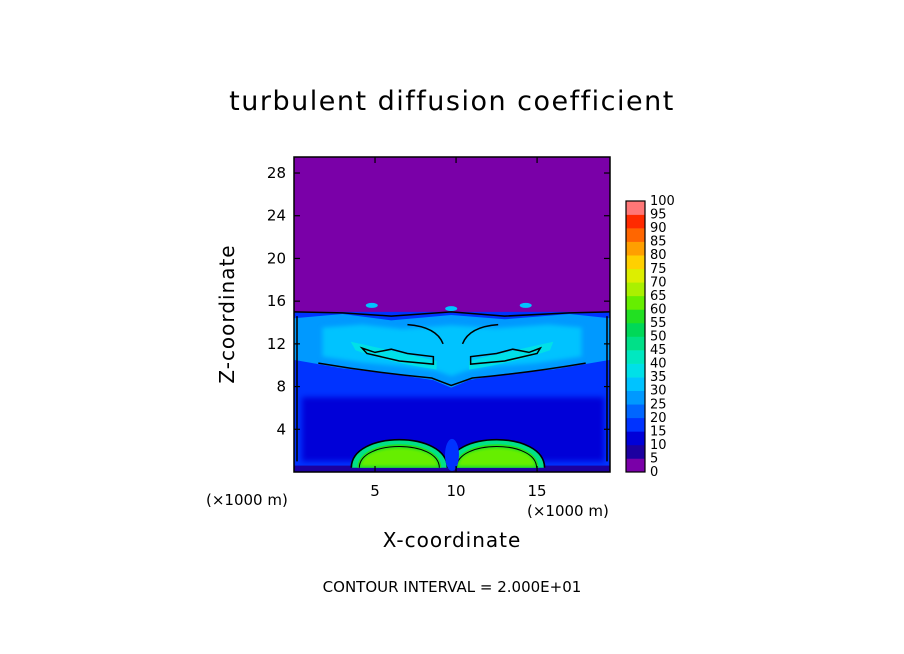 This screenshot has height=654, width=904. Describe the element at coordinates (397, 355) in the screenshot. I see `contour-left-streak` at that location.